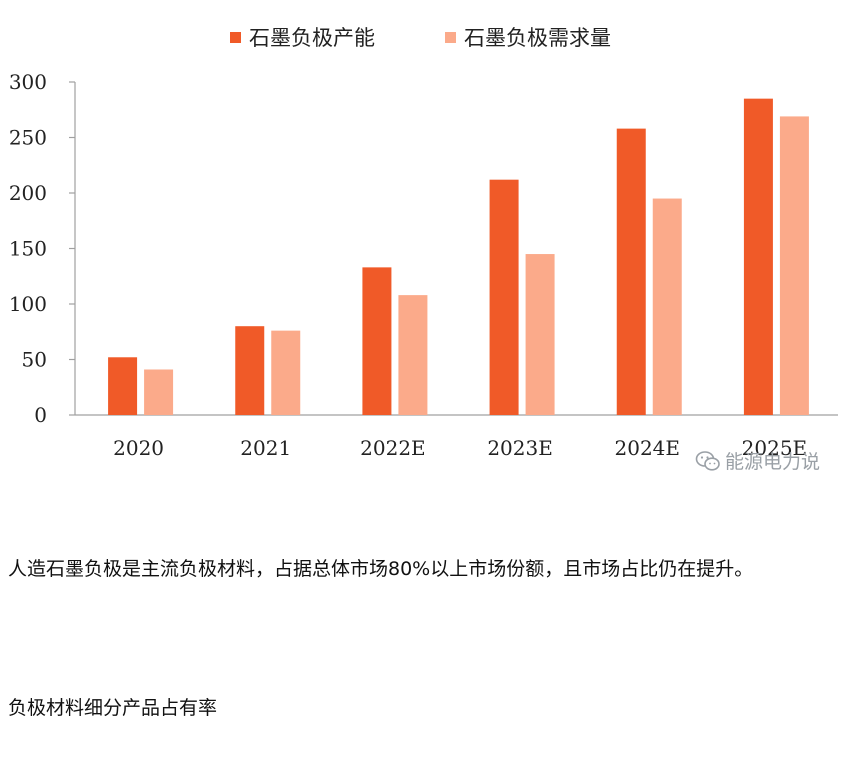  I want to click on x-tick-label: 2021, so click(265, 448).